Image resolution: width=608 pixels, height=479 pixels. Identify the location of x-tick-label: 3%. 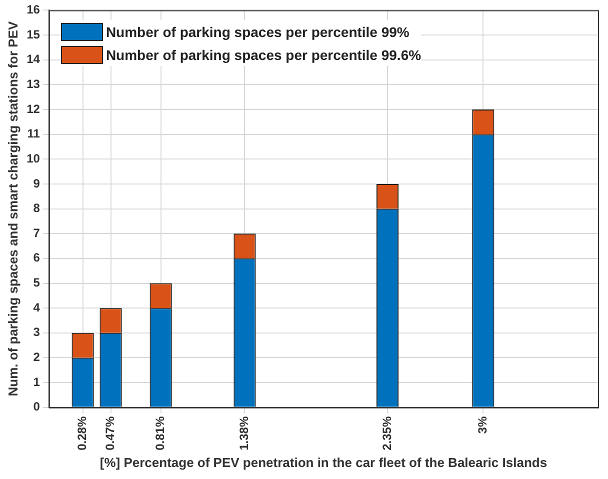
(482, 425).